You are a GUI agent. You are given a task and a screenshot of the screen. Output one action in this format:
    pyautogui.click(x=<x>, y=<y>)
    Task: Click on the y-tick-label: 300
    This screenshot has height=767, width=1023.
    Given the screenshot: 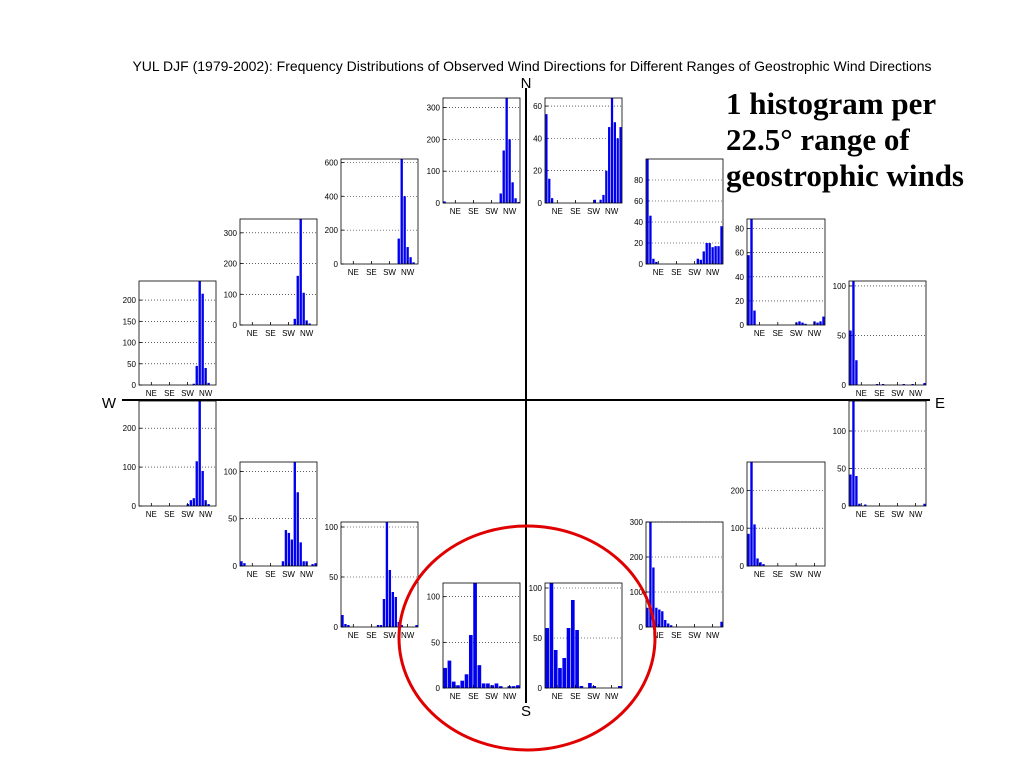 What is the action you would take?
    pyautogui.click(x=434, y=108)
    